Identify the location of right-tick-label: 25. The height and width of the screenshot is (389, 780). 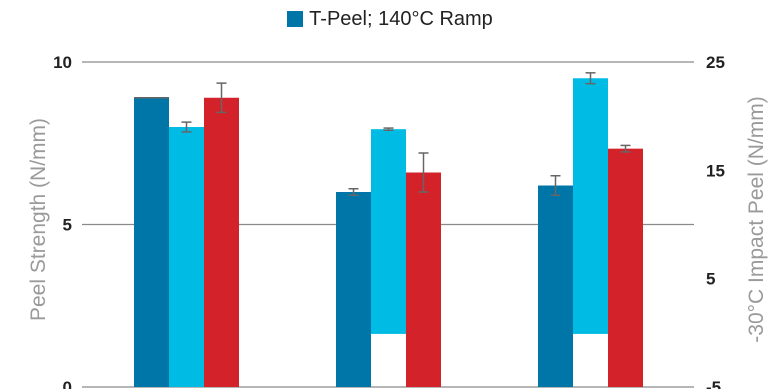
(715, 62).